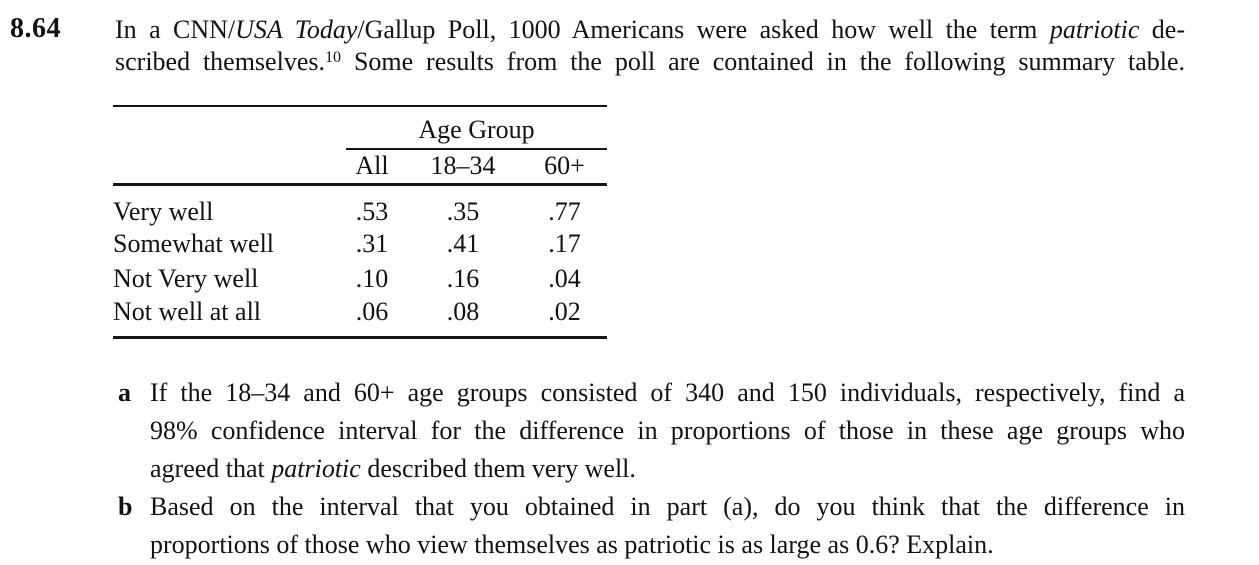  What do you see at coordinates (477, 132) in the screenshot?
I see `age-group-header: Age Group` at bounding box center [477, 132].